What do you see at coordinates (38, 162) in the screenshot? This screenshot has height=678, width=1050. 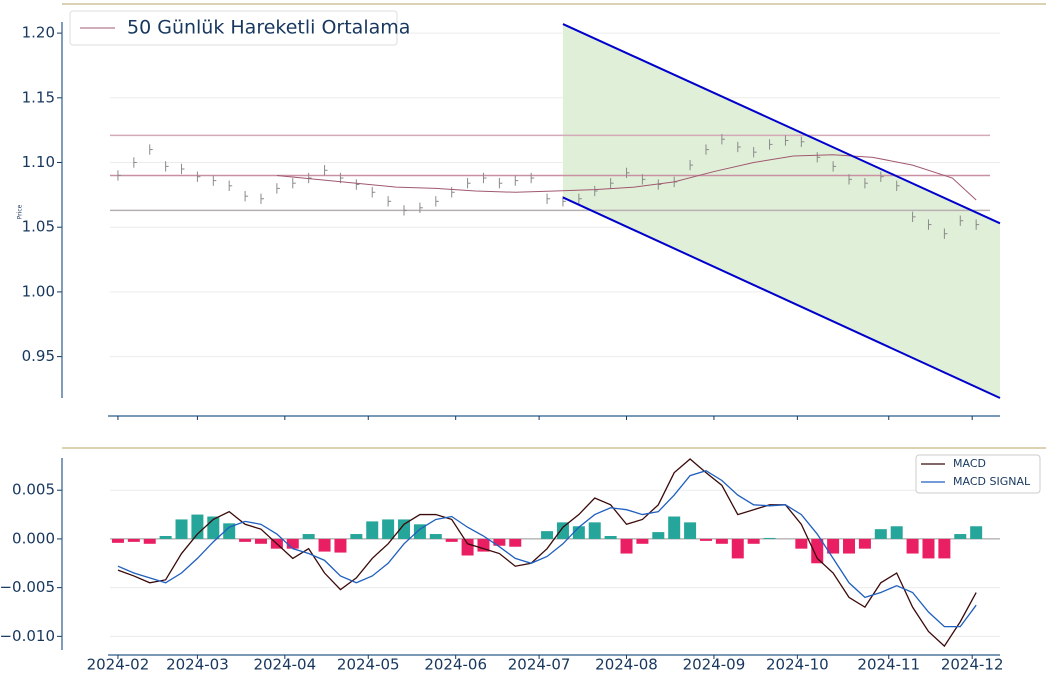 I see `y-tick-label: 1.10` at bounding box center [38, 162].